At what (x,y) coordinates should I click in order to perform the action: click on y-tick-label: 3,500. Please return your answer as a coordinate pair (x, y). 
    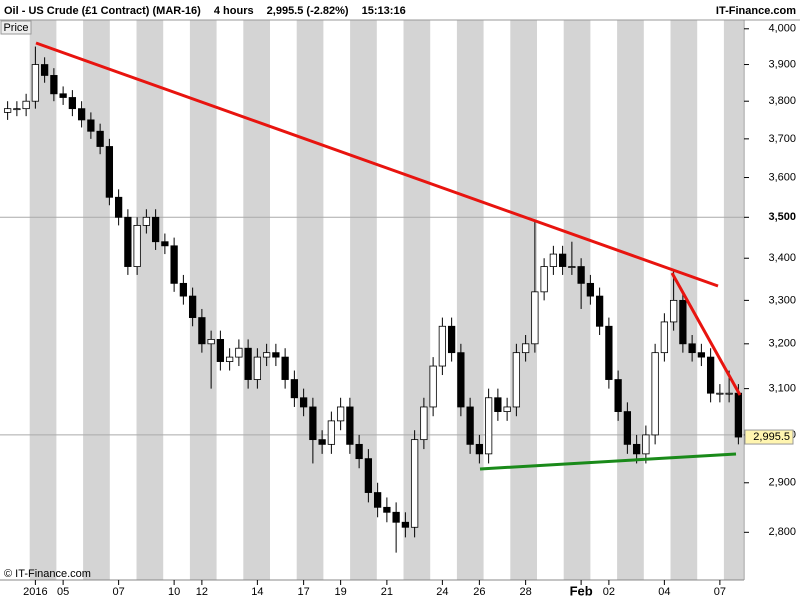
    Looking at the image, I should click on (782, 217).